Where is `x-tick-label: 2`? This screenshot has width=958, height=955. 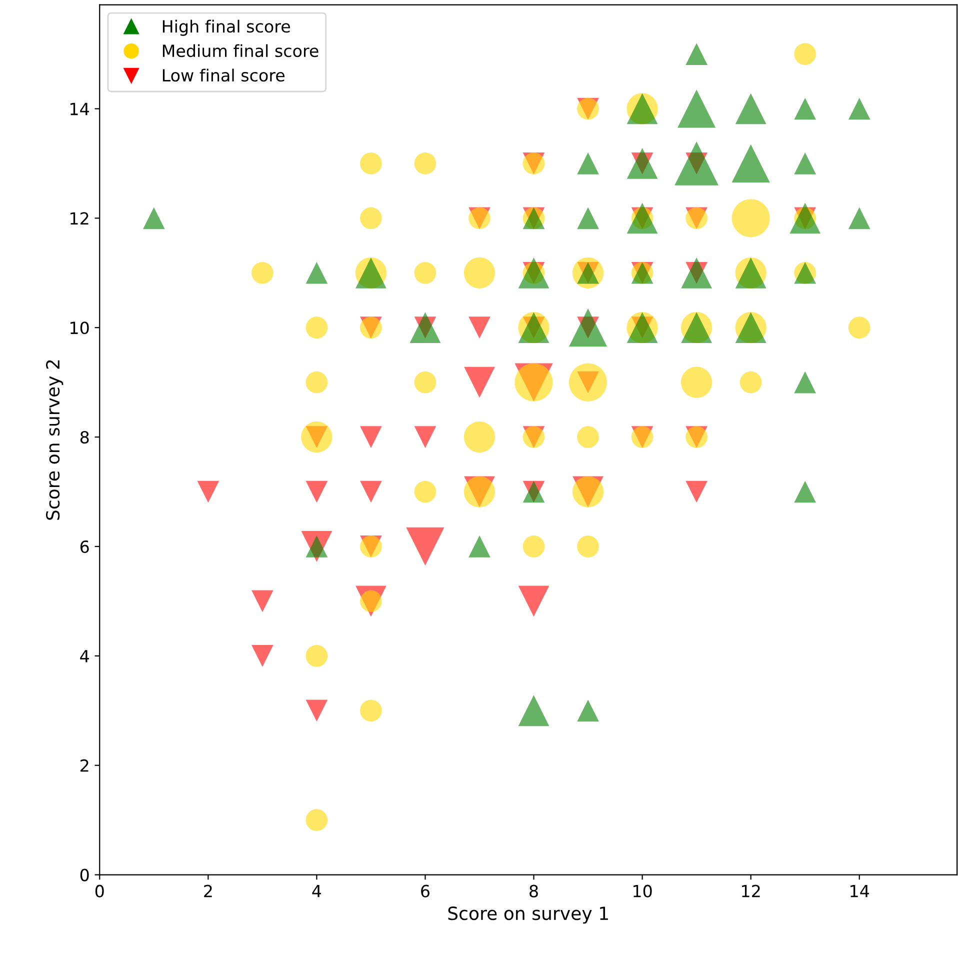
x-tick-label: 2 is located at coordinates (208, 891).